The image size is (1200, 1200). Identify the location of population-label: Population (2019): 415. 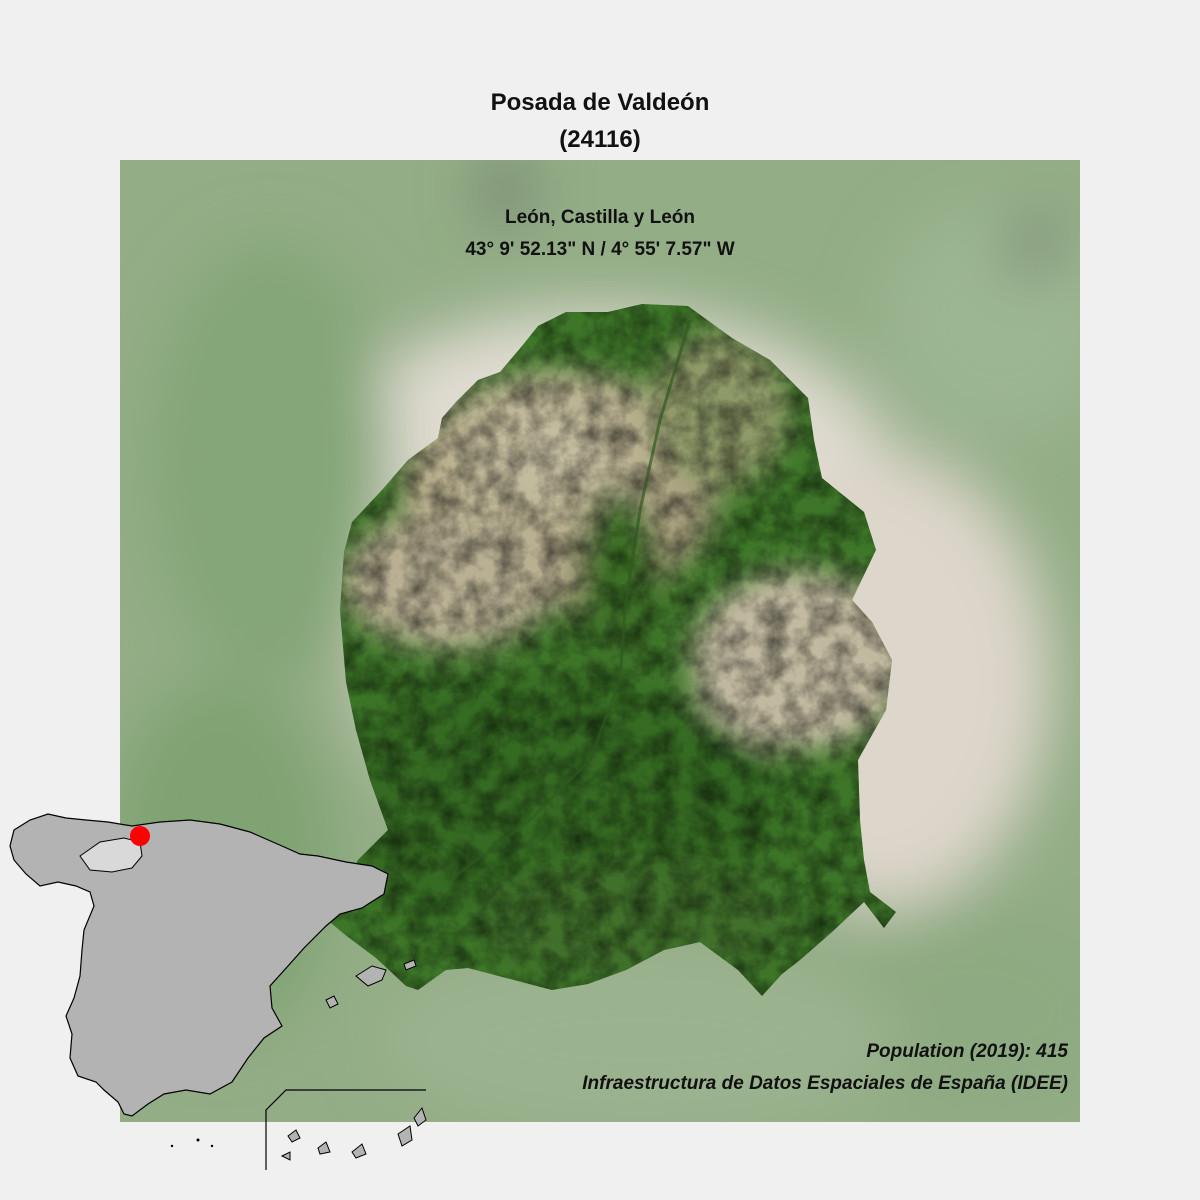
(967, 1051).